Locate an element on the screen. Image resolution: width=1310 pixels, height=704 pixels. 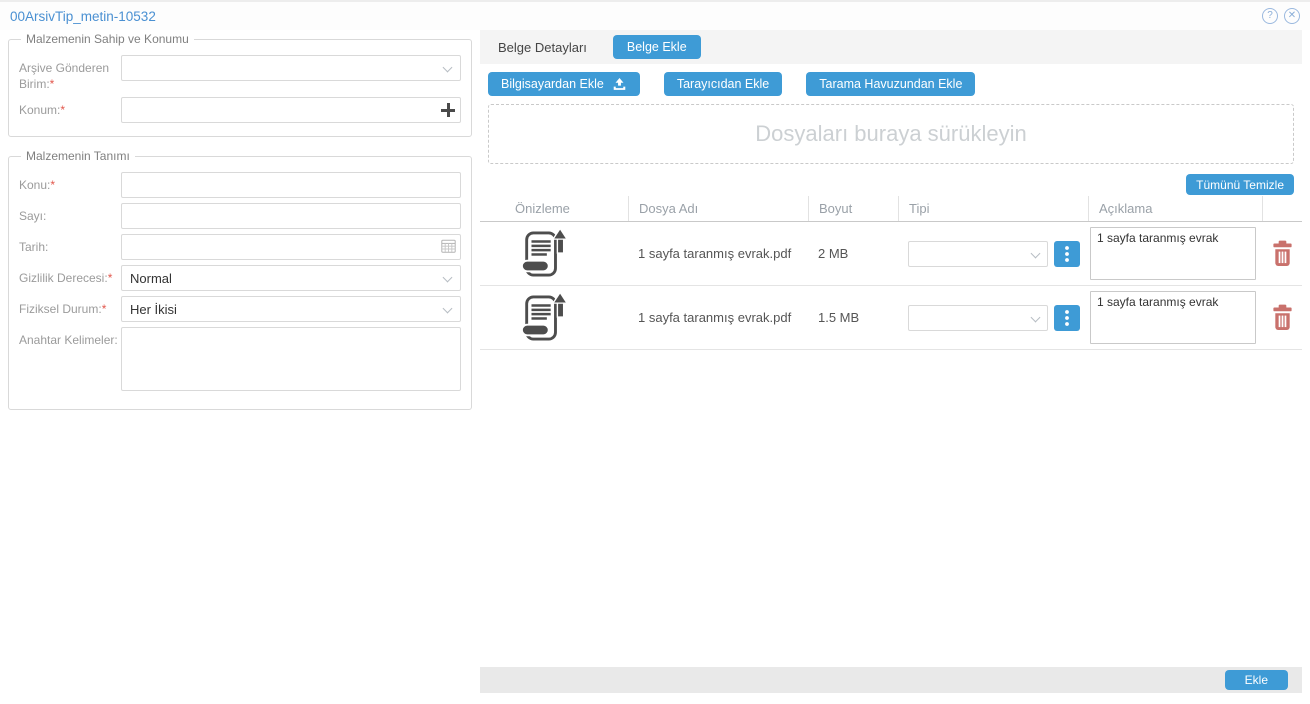
file-size: 1.5 MB is located at coordinates (839, 317).